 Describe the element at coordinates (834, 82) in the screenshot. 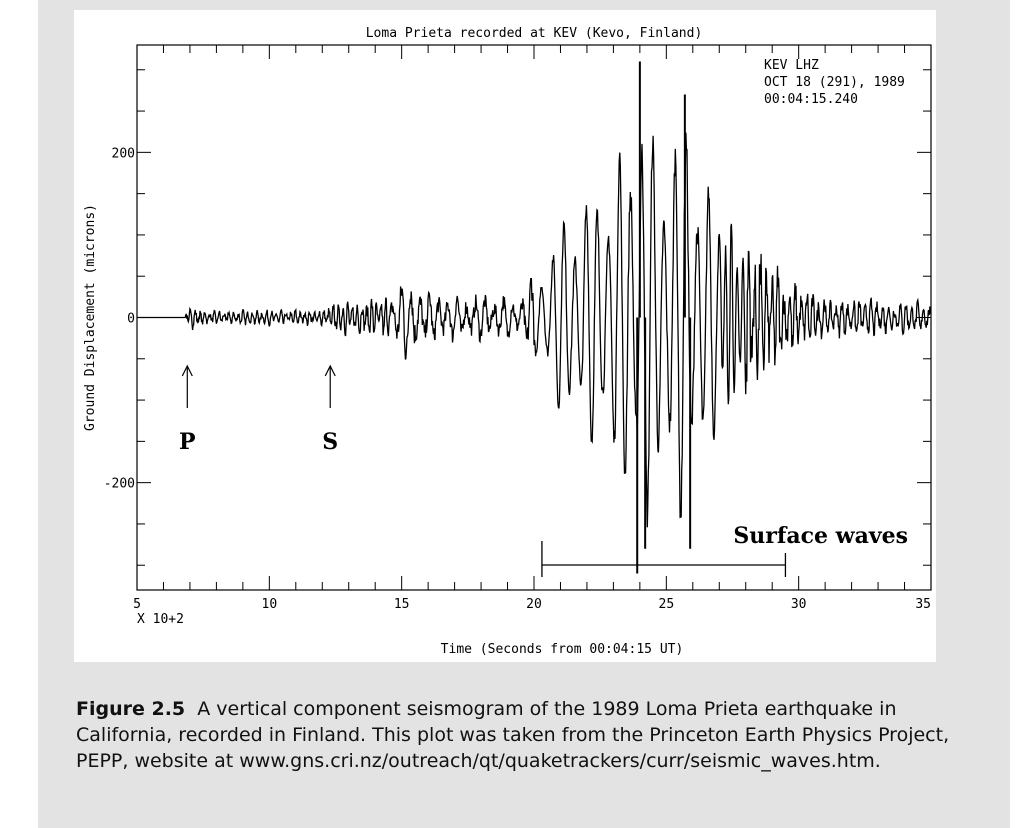

I see `station-info-line: OCT 18 (291), 1989` at that location.